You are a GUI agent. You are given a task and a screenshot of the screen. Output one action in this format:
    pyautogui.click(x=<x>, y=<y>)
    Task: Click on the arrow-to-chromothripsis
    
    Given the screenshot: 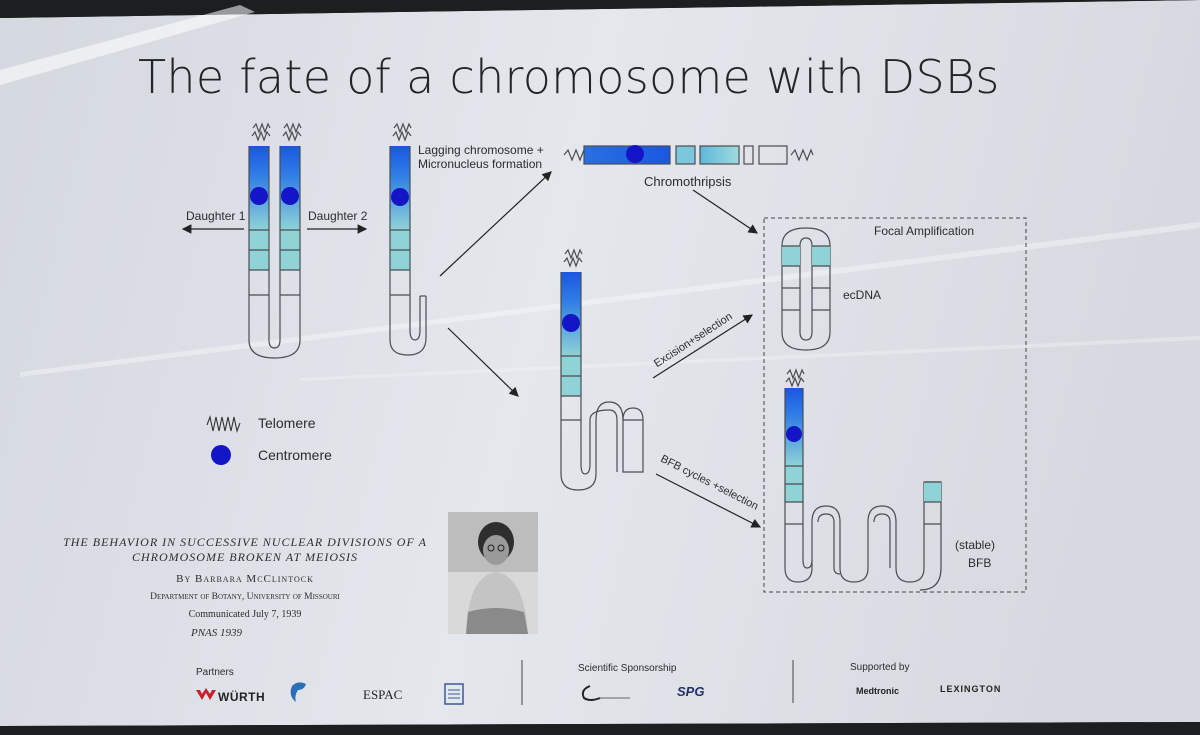 What is the action you would take?
    pyautogui.click(x=495, y=224)
    